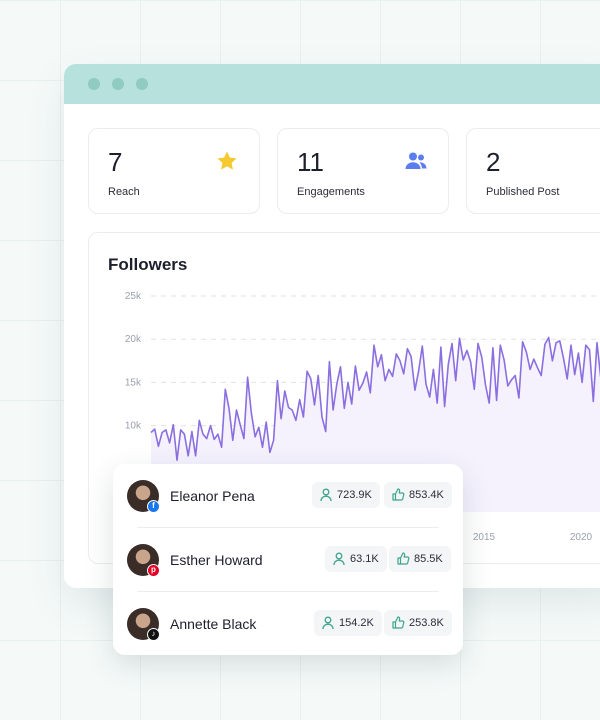 The width and height of the screenshot is (600, 720). I want to click on stat-card-published-post: 2 Published Post, so click(533, 171).